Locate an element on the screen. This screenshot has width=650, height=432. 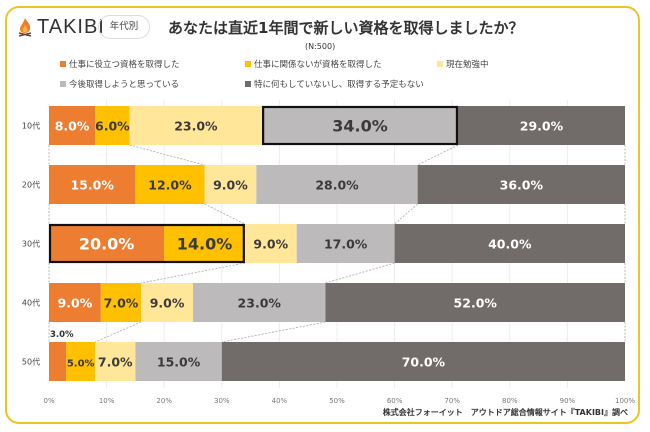
legend-item-unrelated: 仕事に関係ないが資格を取得した is located at coordinates (313, 64).